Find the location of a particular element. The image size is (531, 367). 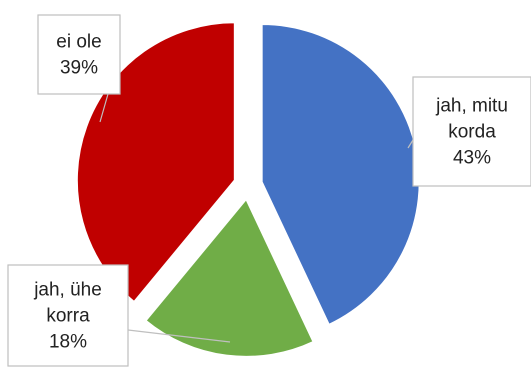

data-label-line: ei ole is located at coordinates (78, 42).